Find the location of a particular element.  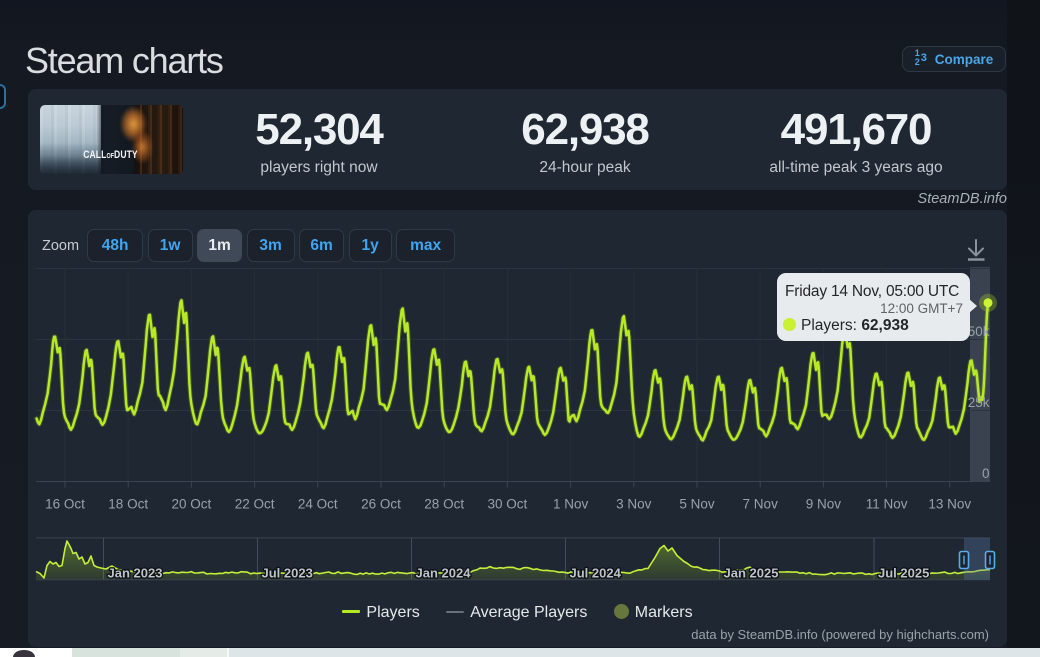

svg-text: 9 Nov is located at coordinates (824, 504).